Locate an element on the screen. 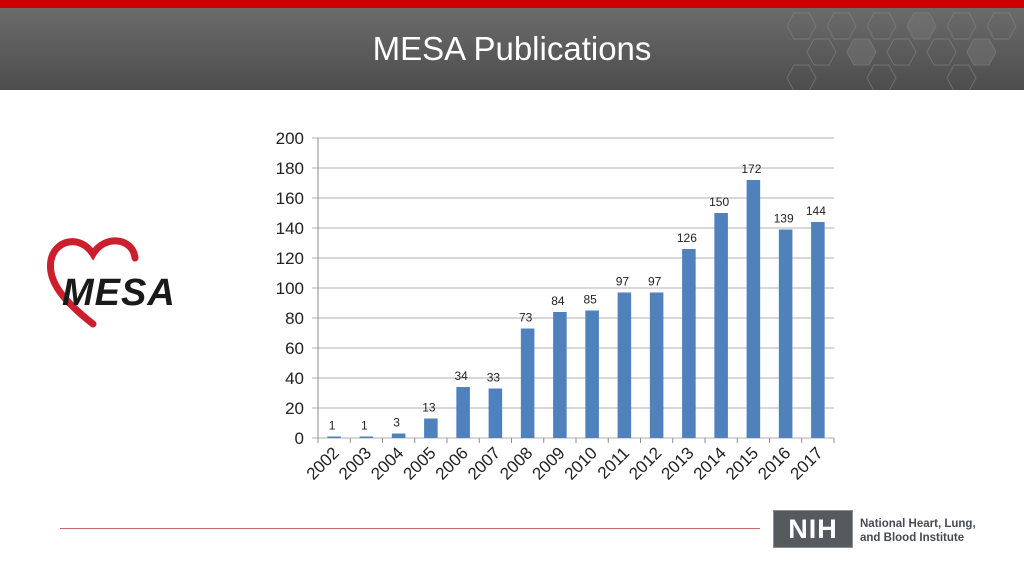 The width and height of the screenshot is (1024, 576). bar-2013 is located at coordinates (689, 343).